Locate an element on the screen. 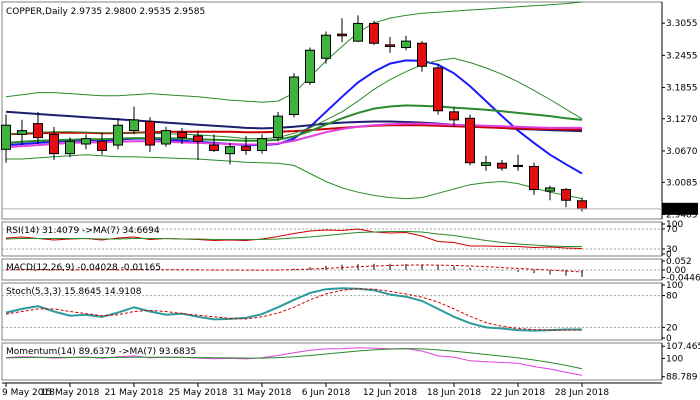  x-tick-label-9: 28 Jun 2018 is located at coordinates (582, 393).